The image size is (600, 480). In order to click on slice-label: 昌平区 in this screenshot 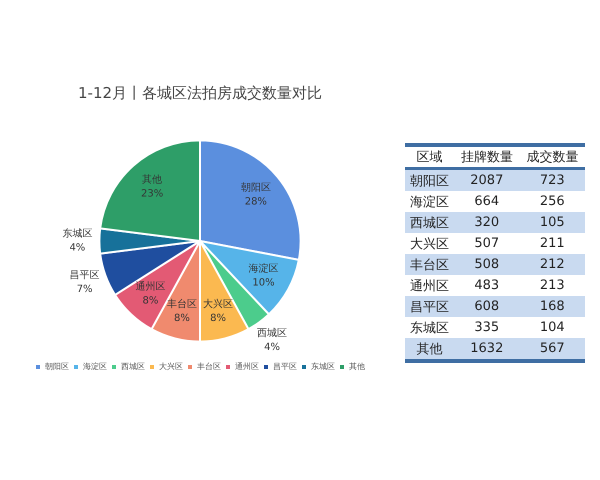, I will do `click(85, 276)`.